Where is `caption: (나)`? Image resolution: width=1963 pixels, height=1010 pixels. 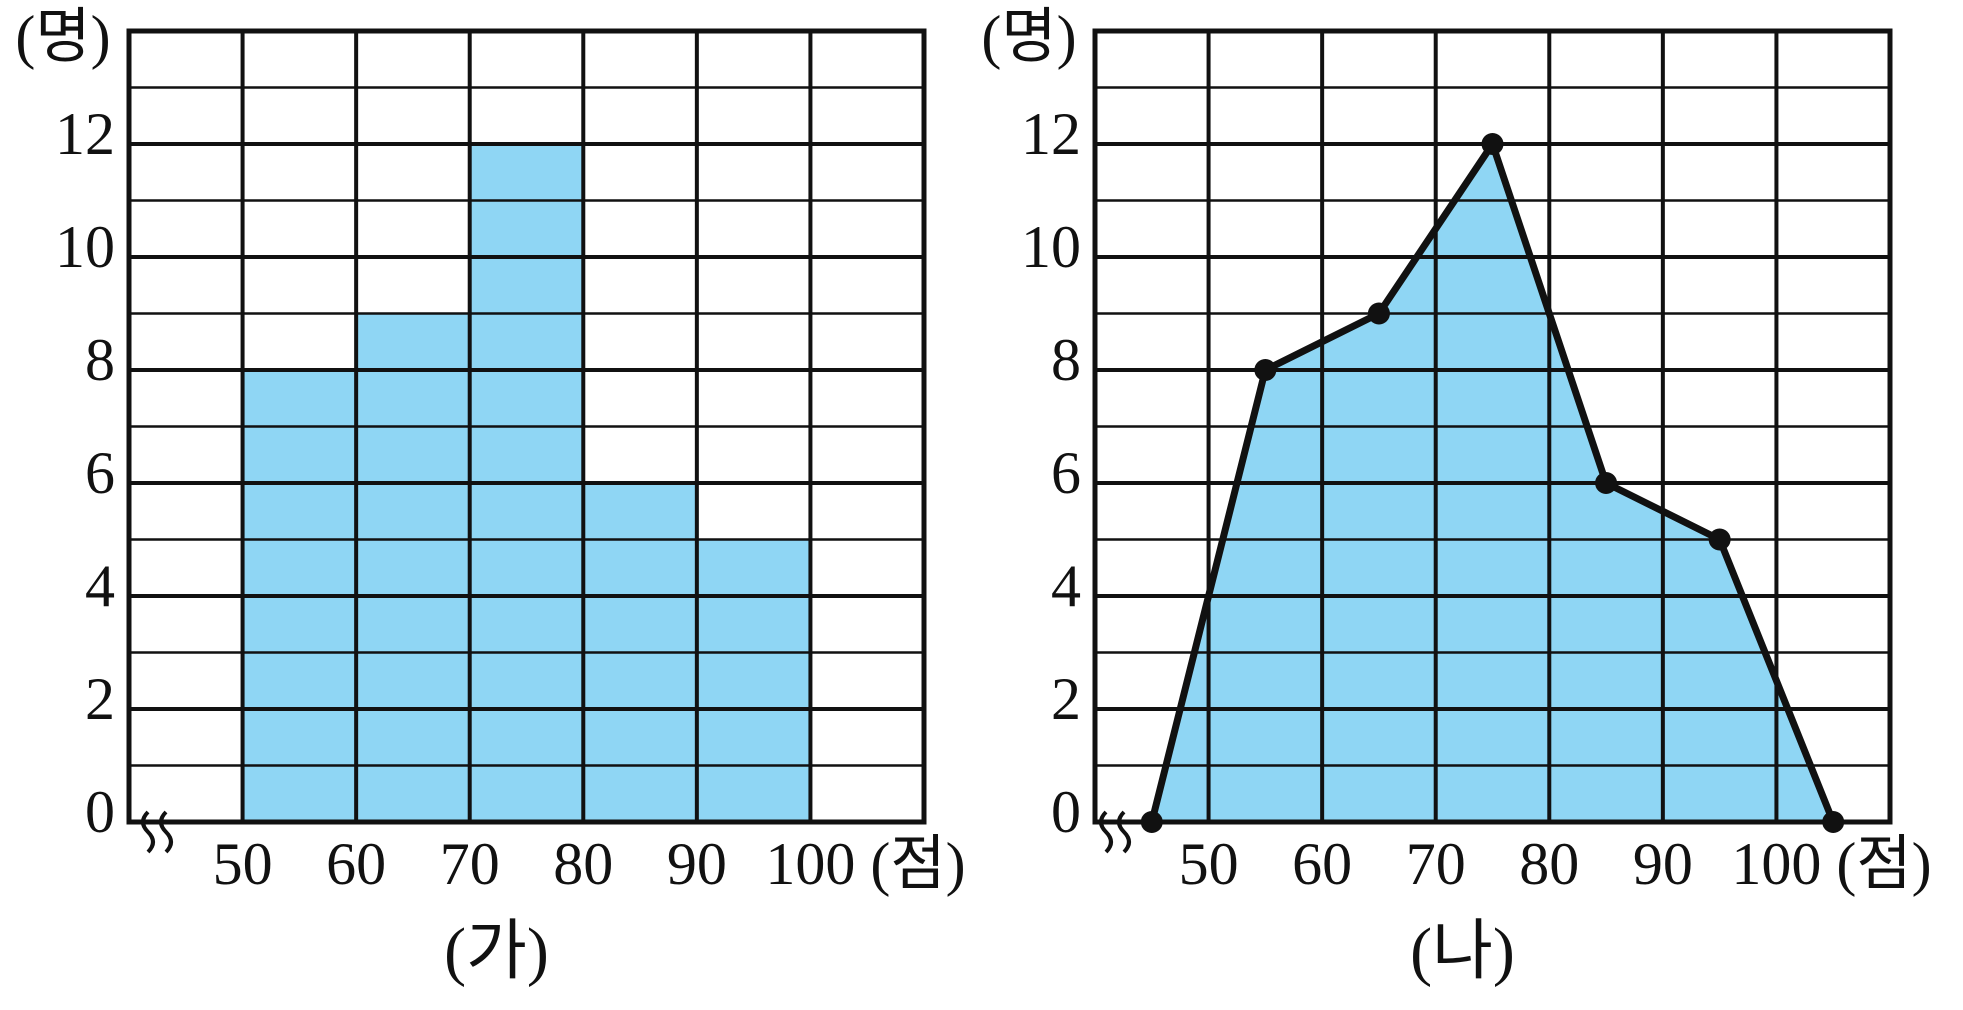 caption: (나) is located at coordinates (1462, 951).